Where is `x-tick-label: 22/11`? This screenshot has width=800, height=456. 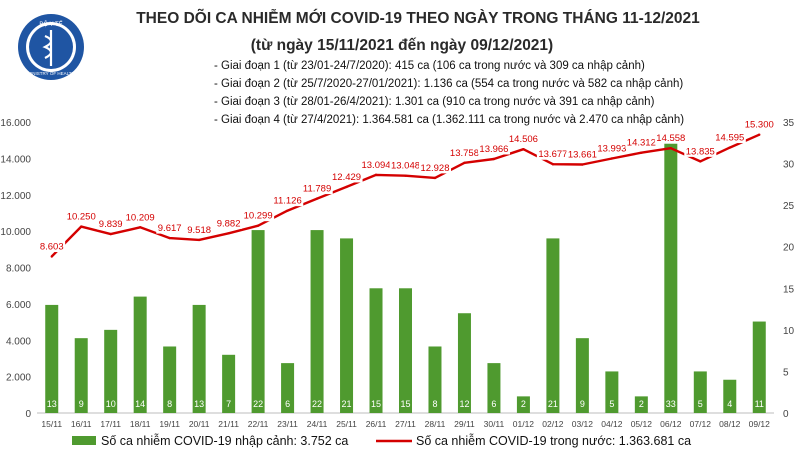 x-tick-label: 22/11 is located at coordinates (258, 424).